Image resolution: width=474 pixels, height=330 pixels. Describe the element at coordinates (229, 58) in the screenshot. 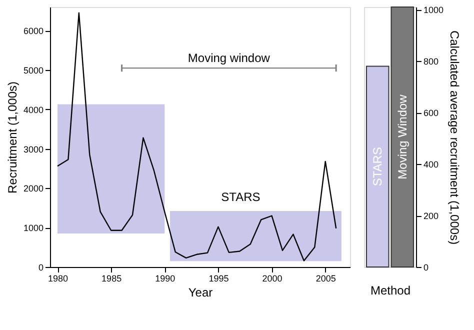

I see `series-label: Moving window` at that location.